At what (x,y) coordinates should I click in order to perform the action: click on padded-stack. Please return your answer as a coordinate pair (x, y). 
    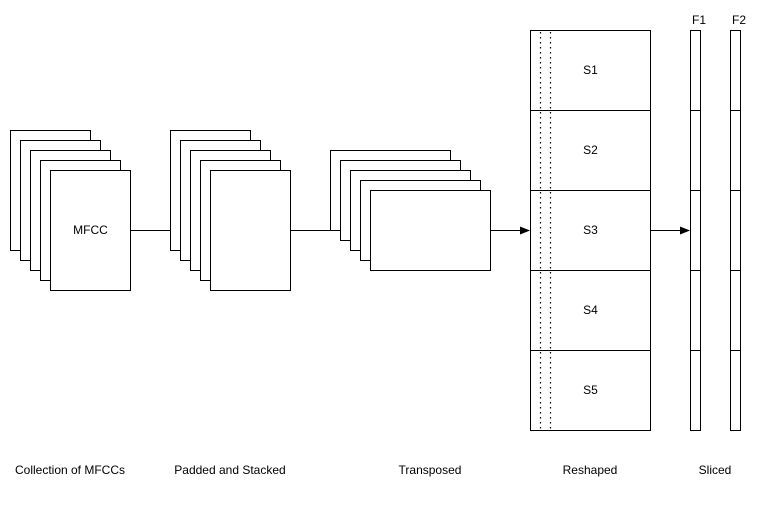
    Looking at the image, I should click on (230, 210).